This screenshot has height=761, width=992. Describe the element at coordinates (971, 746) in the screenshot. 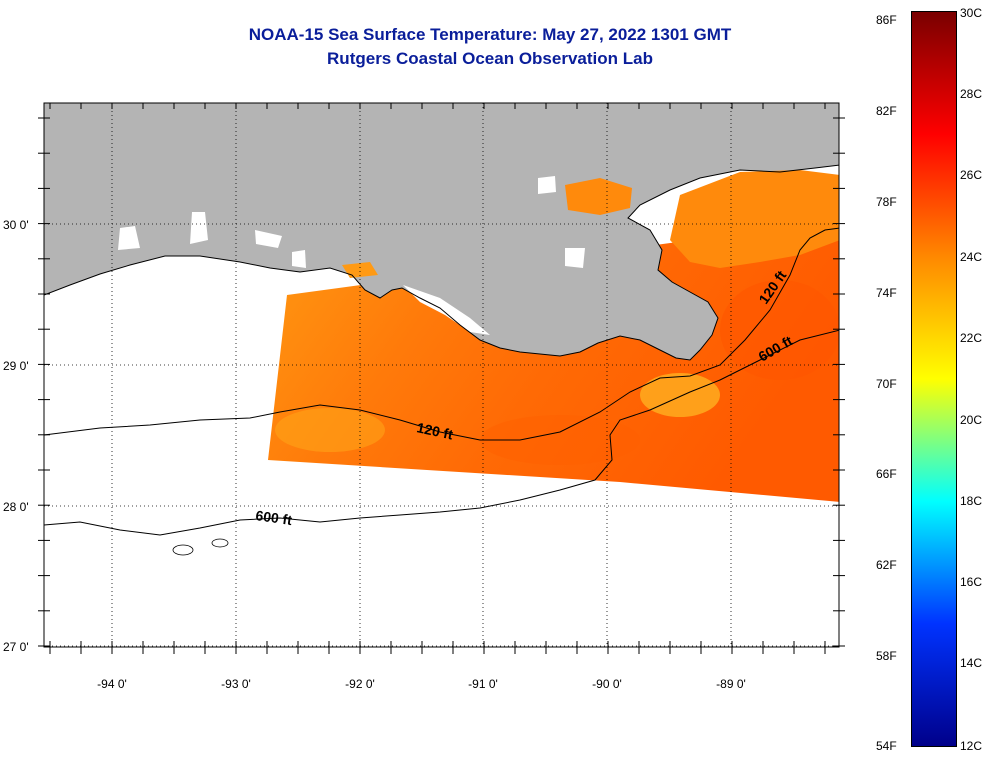

I see `colorbar-c-label: 12C` at that location.